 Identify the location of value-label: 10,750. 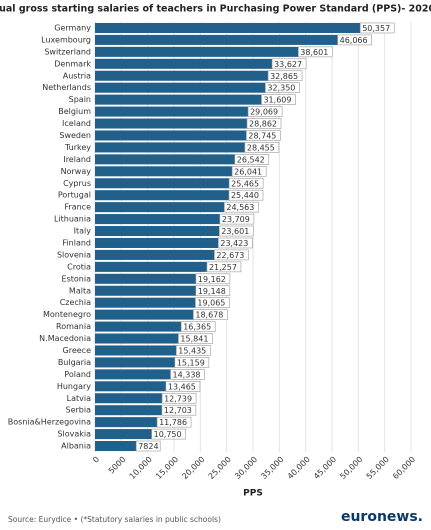
(168, 434).